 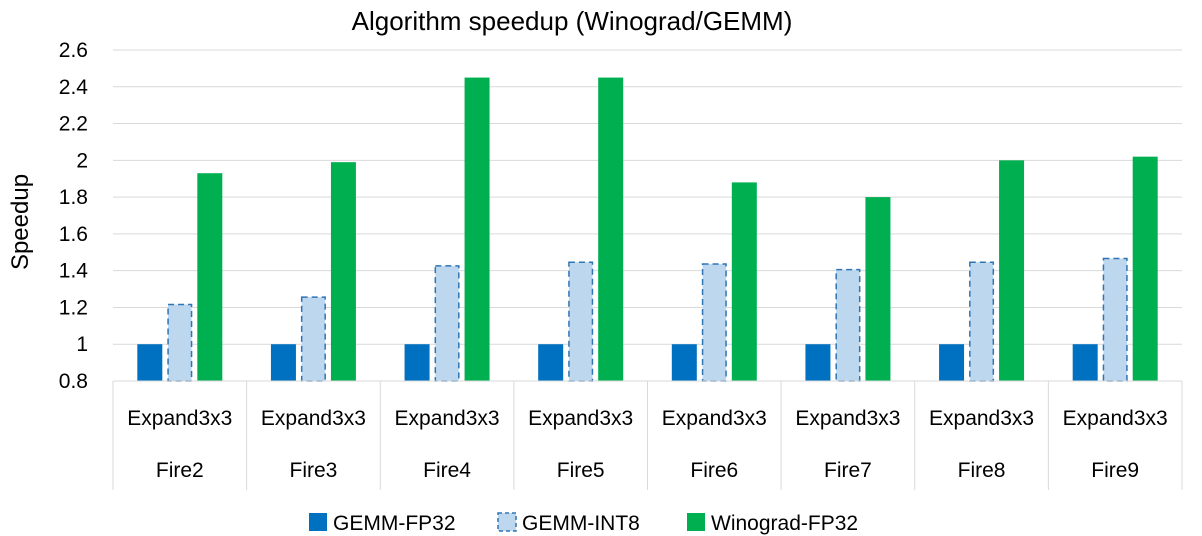 What do you see at coordinates (1145, 268) in the screenshot?
I see `bar-winograd-fp32-fire9` at bounding box center [1145, 268].